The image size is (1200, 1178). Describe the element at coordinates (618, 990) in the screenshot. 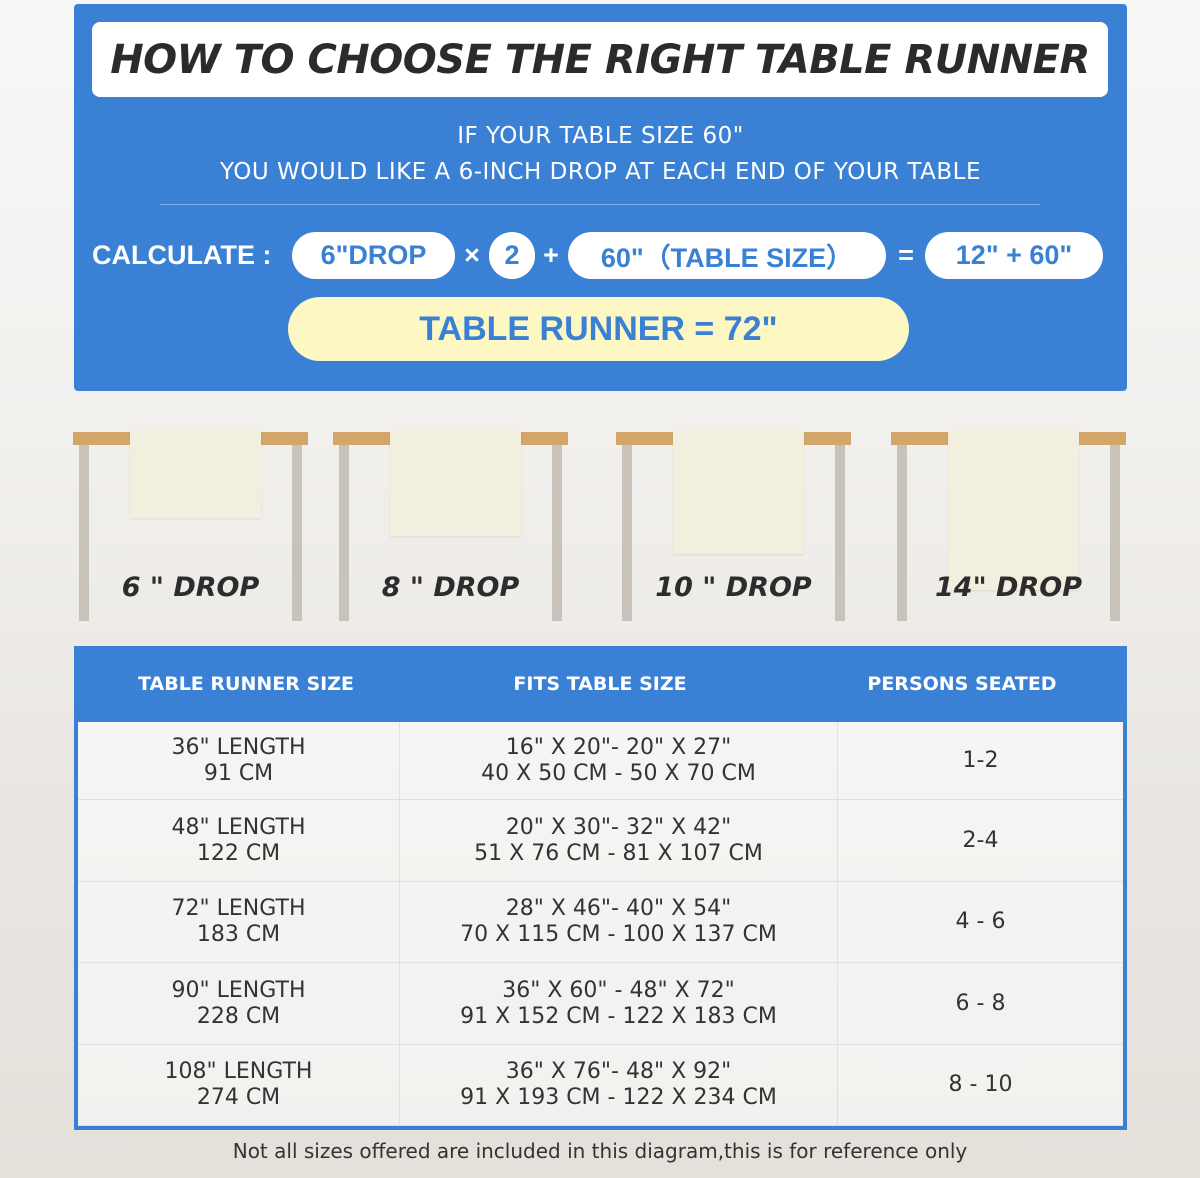

I see `fits-inches: 36" X 60" - 48" X 72"` at that location.